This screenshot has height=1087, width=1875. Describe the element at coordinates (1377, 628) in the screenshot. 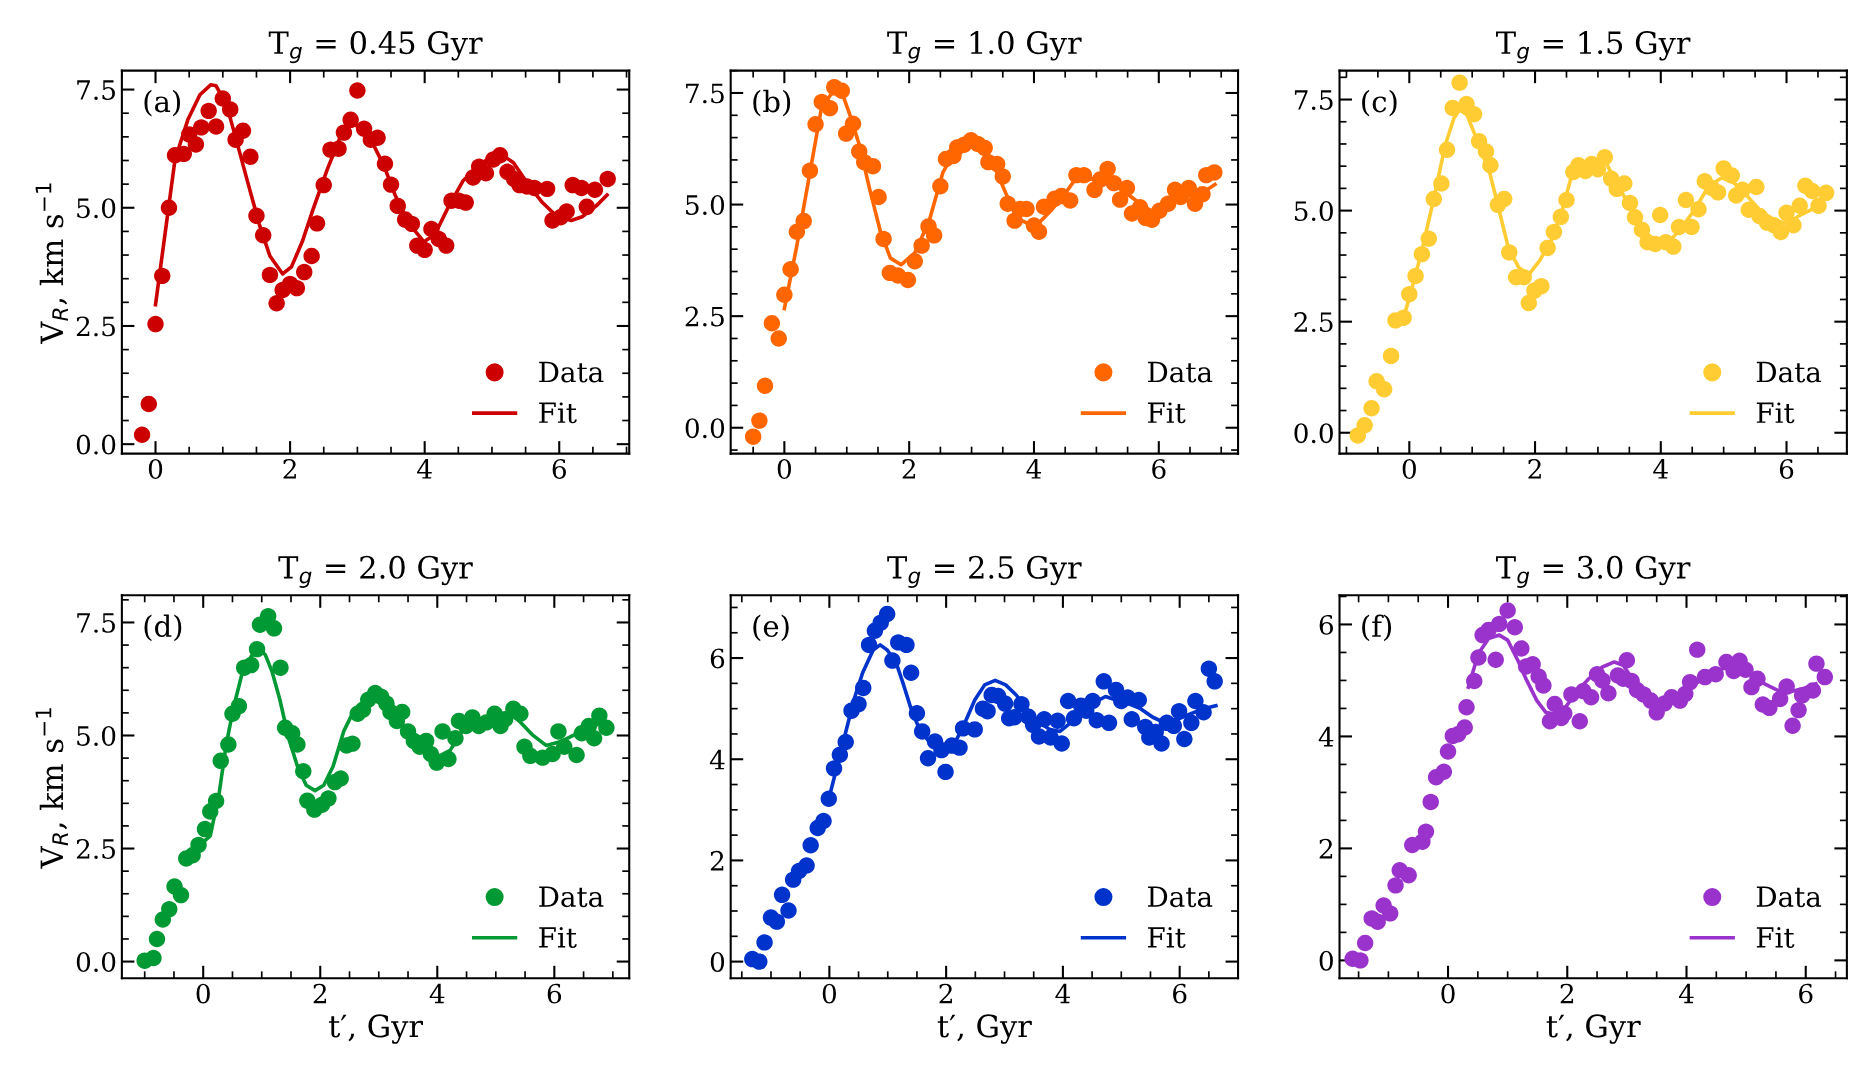

I see `annotation: (f)` at that location.